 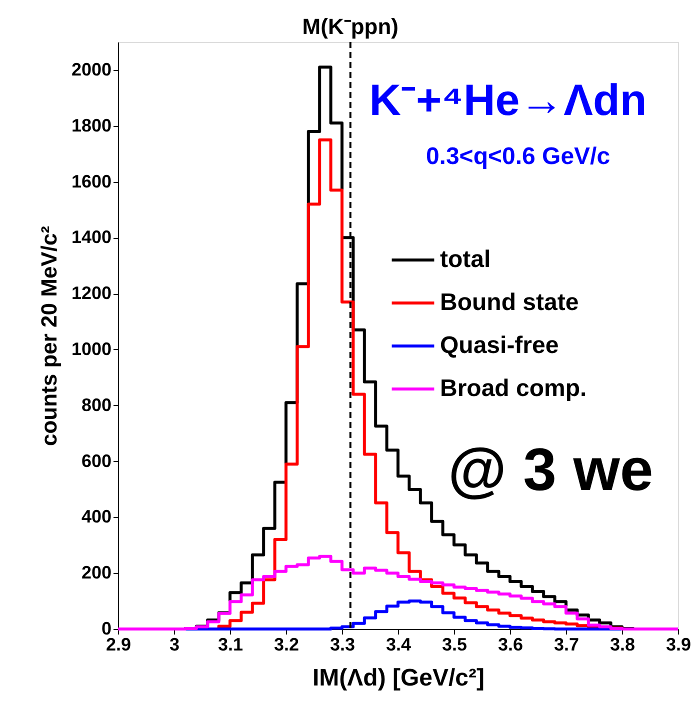 What do you see at coordinates (91, 125) in the screenshot?
I see `y-tick-label: 1800` at bounding box center [91, 125].